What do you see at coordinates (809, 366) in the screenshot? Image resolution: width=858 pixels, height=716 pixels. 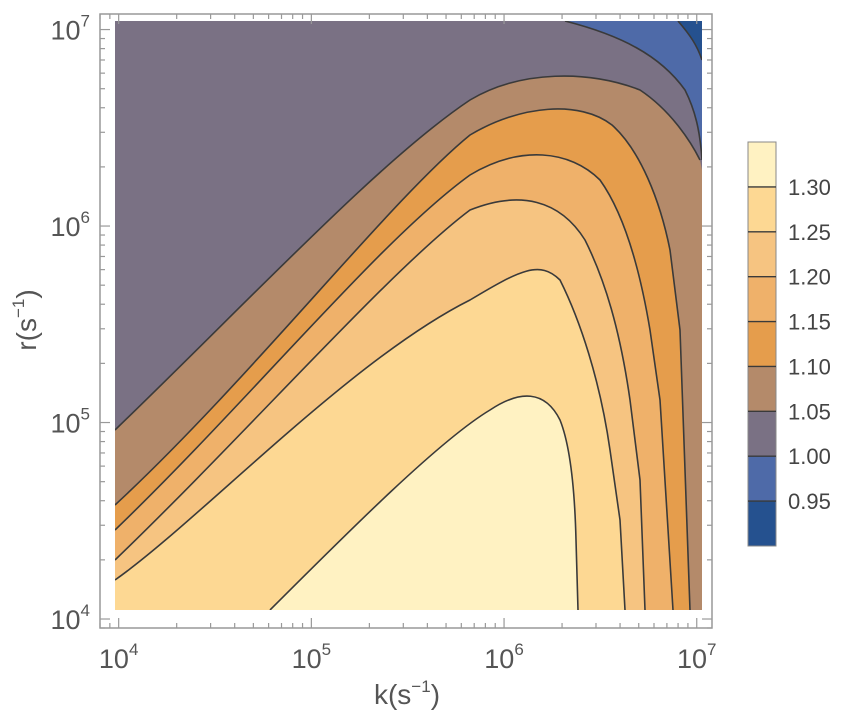 I see `legend-label: 1.10` at bounding box center [809, 366].